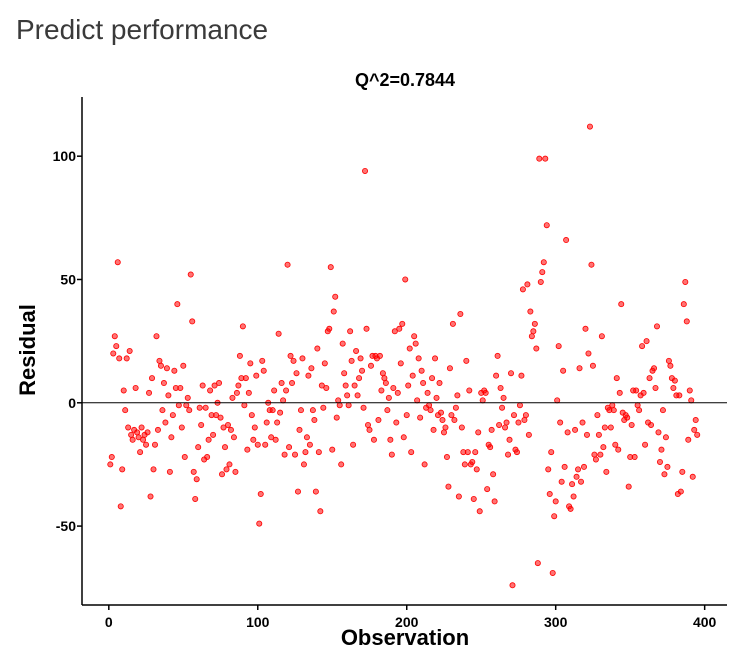 This screenshot has height=655, width=756. Describe the element at coordinates (258, 622) in the screenshot. I see `x-tick-label: 100` at that location.